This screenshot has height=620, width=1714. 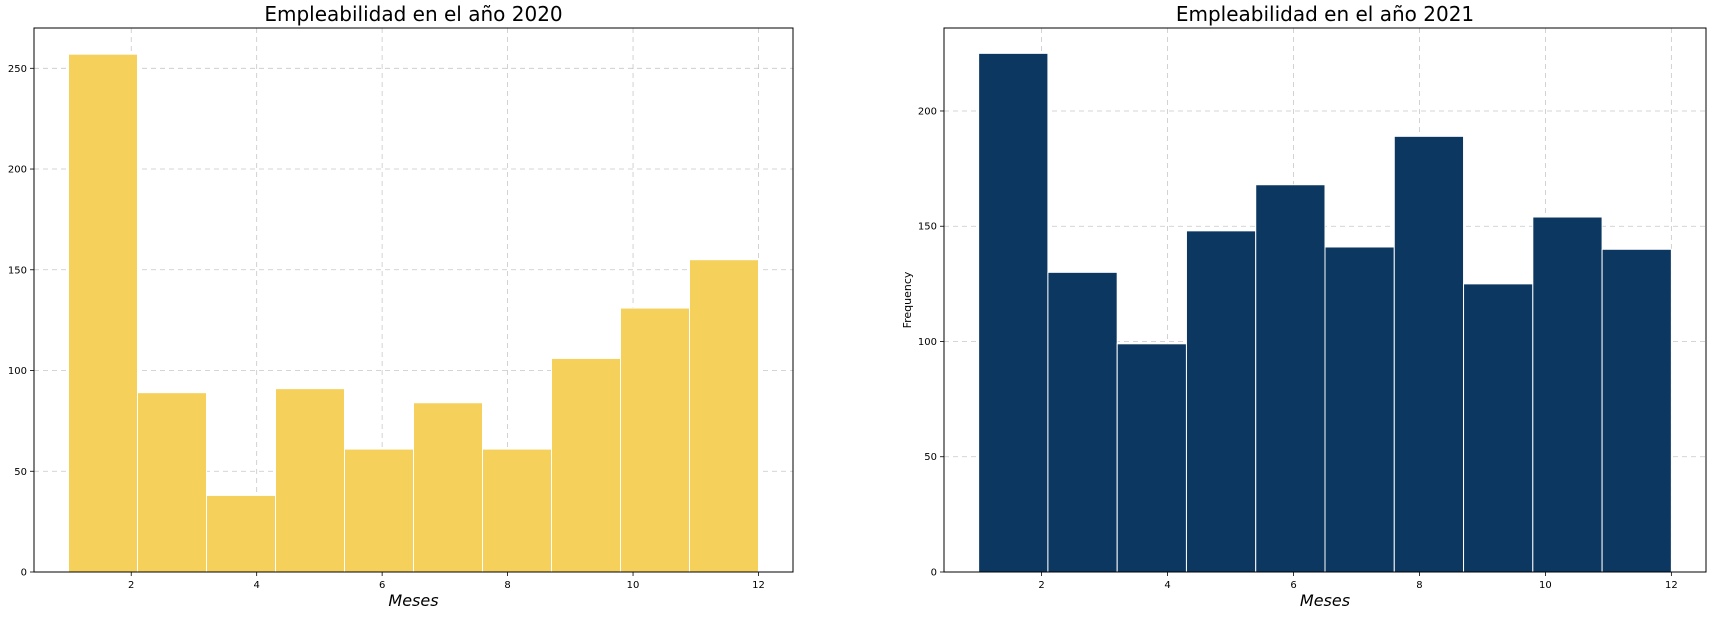 What do you see at coordinates (413, 14) in the screenshot?
I see `chart-title: Empleabilidad en el año 2020` at bounding box center [413, 14].